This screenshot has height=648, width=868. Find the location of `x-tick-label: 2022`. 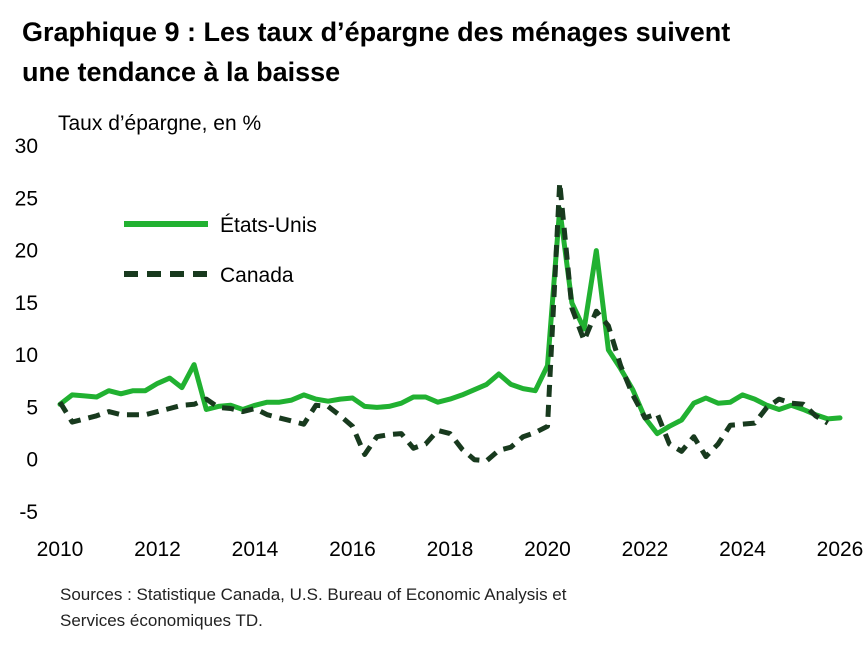

x-tick-label: 2022 is located at coordinates (645, 549).